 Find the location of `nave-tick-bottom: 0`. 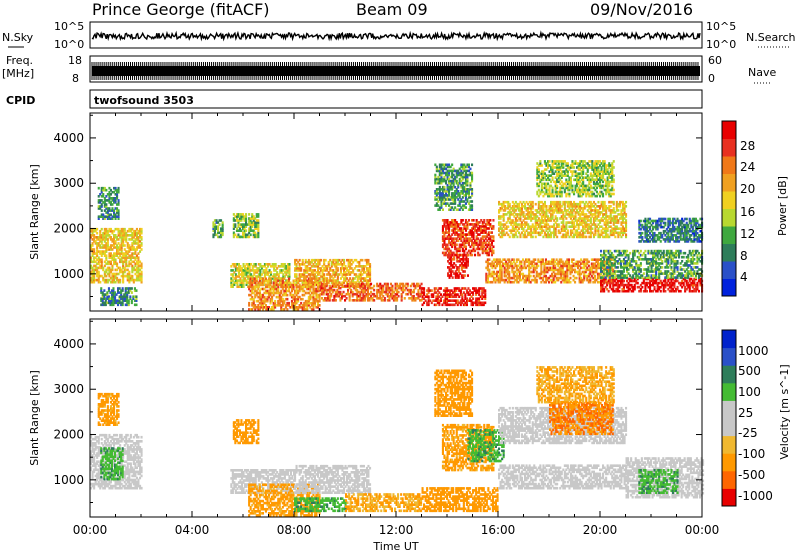

nave-tick-bottom: 0 is located at coordinates (711, 78).